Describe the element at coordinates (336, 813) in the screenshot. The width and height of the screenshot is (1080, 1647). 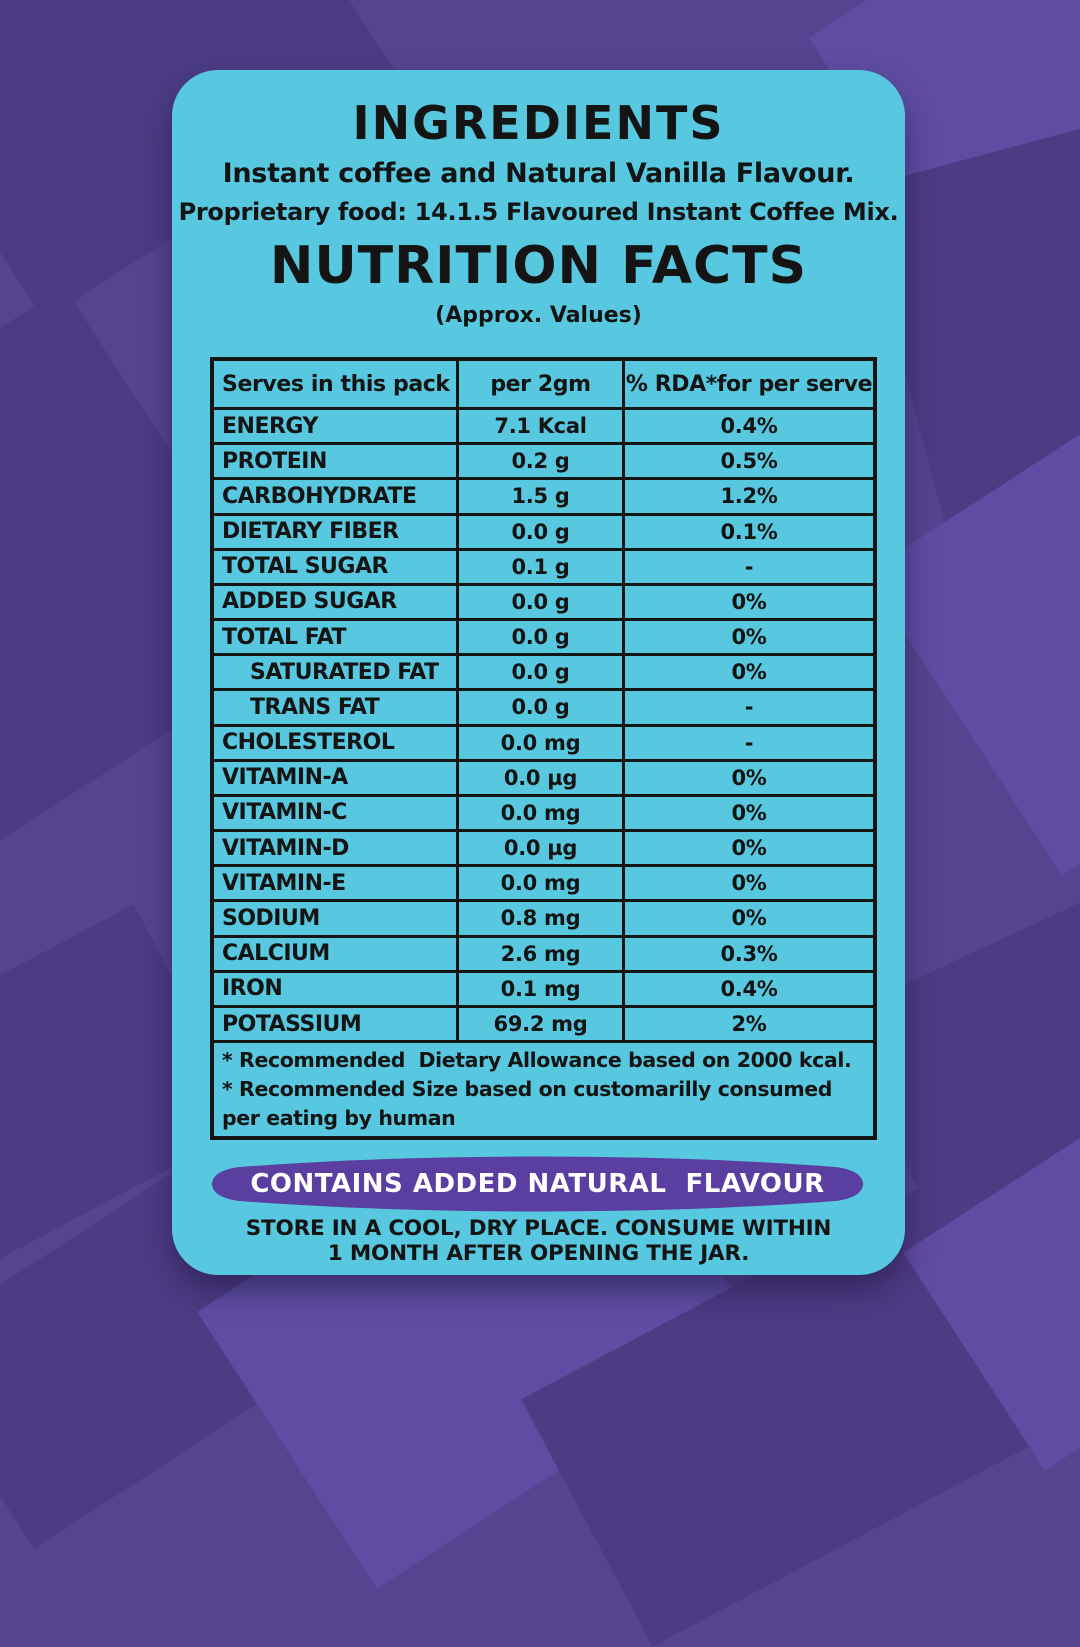
I see `nutrient-label: VITAMIN-C` at that location.